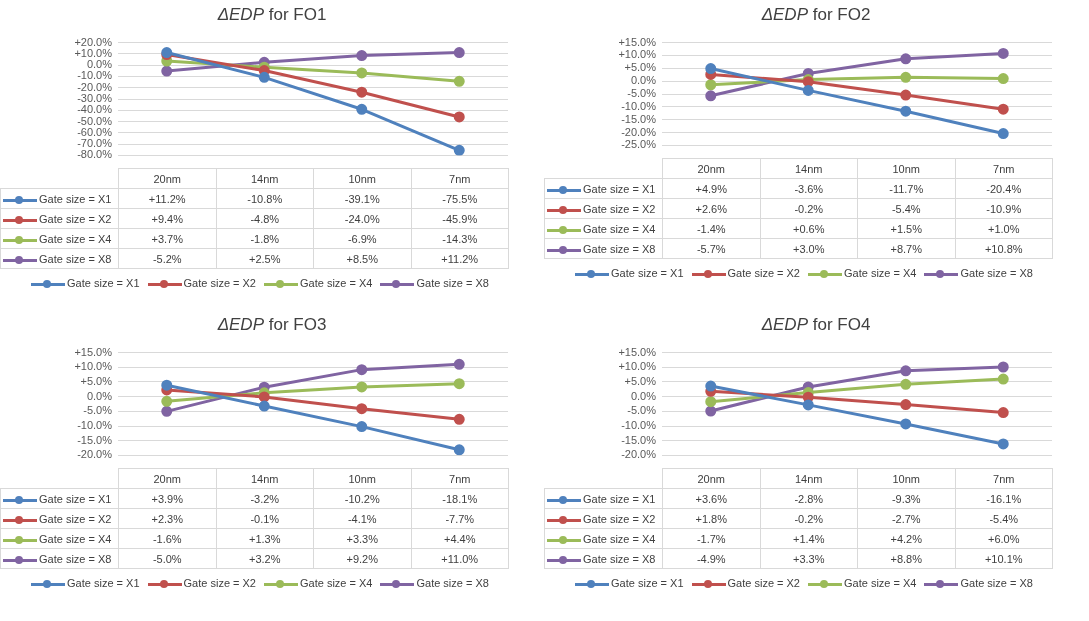  I want to click on data-label: +0.6%, so click(809, 228).